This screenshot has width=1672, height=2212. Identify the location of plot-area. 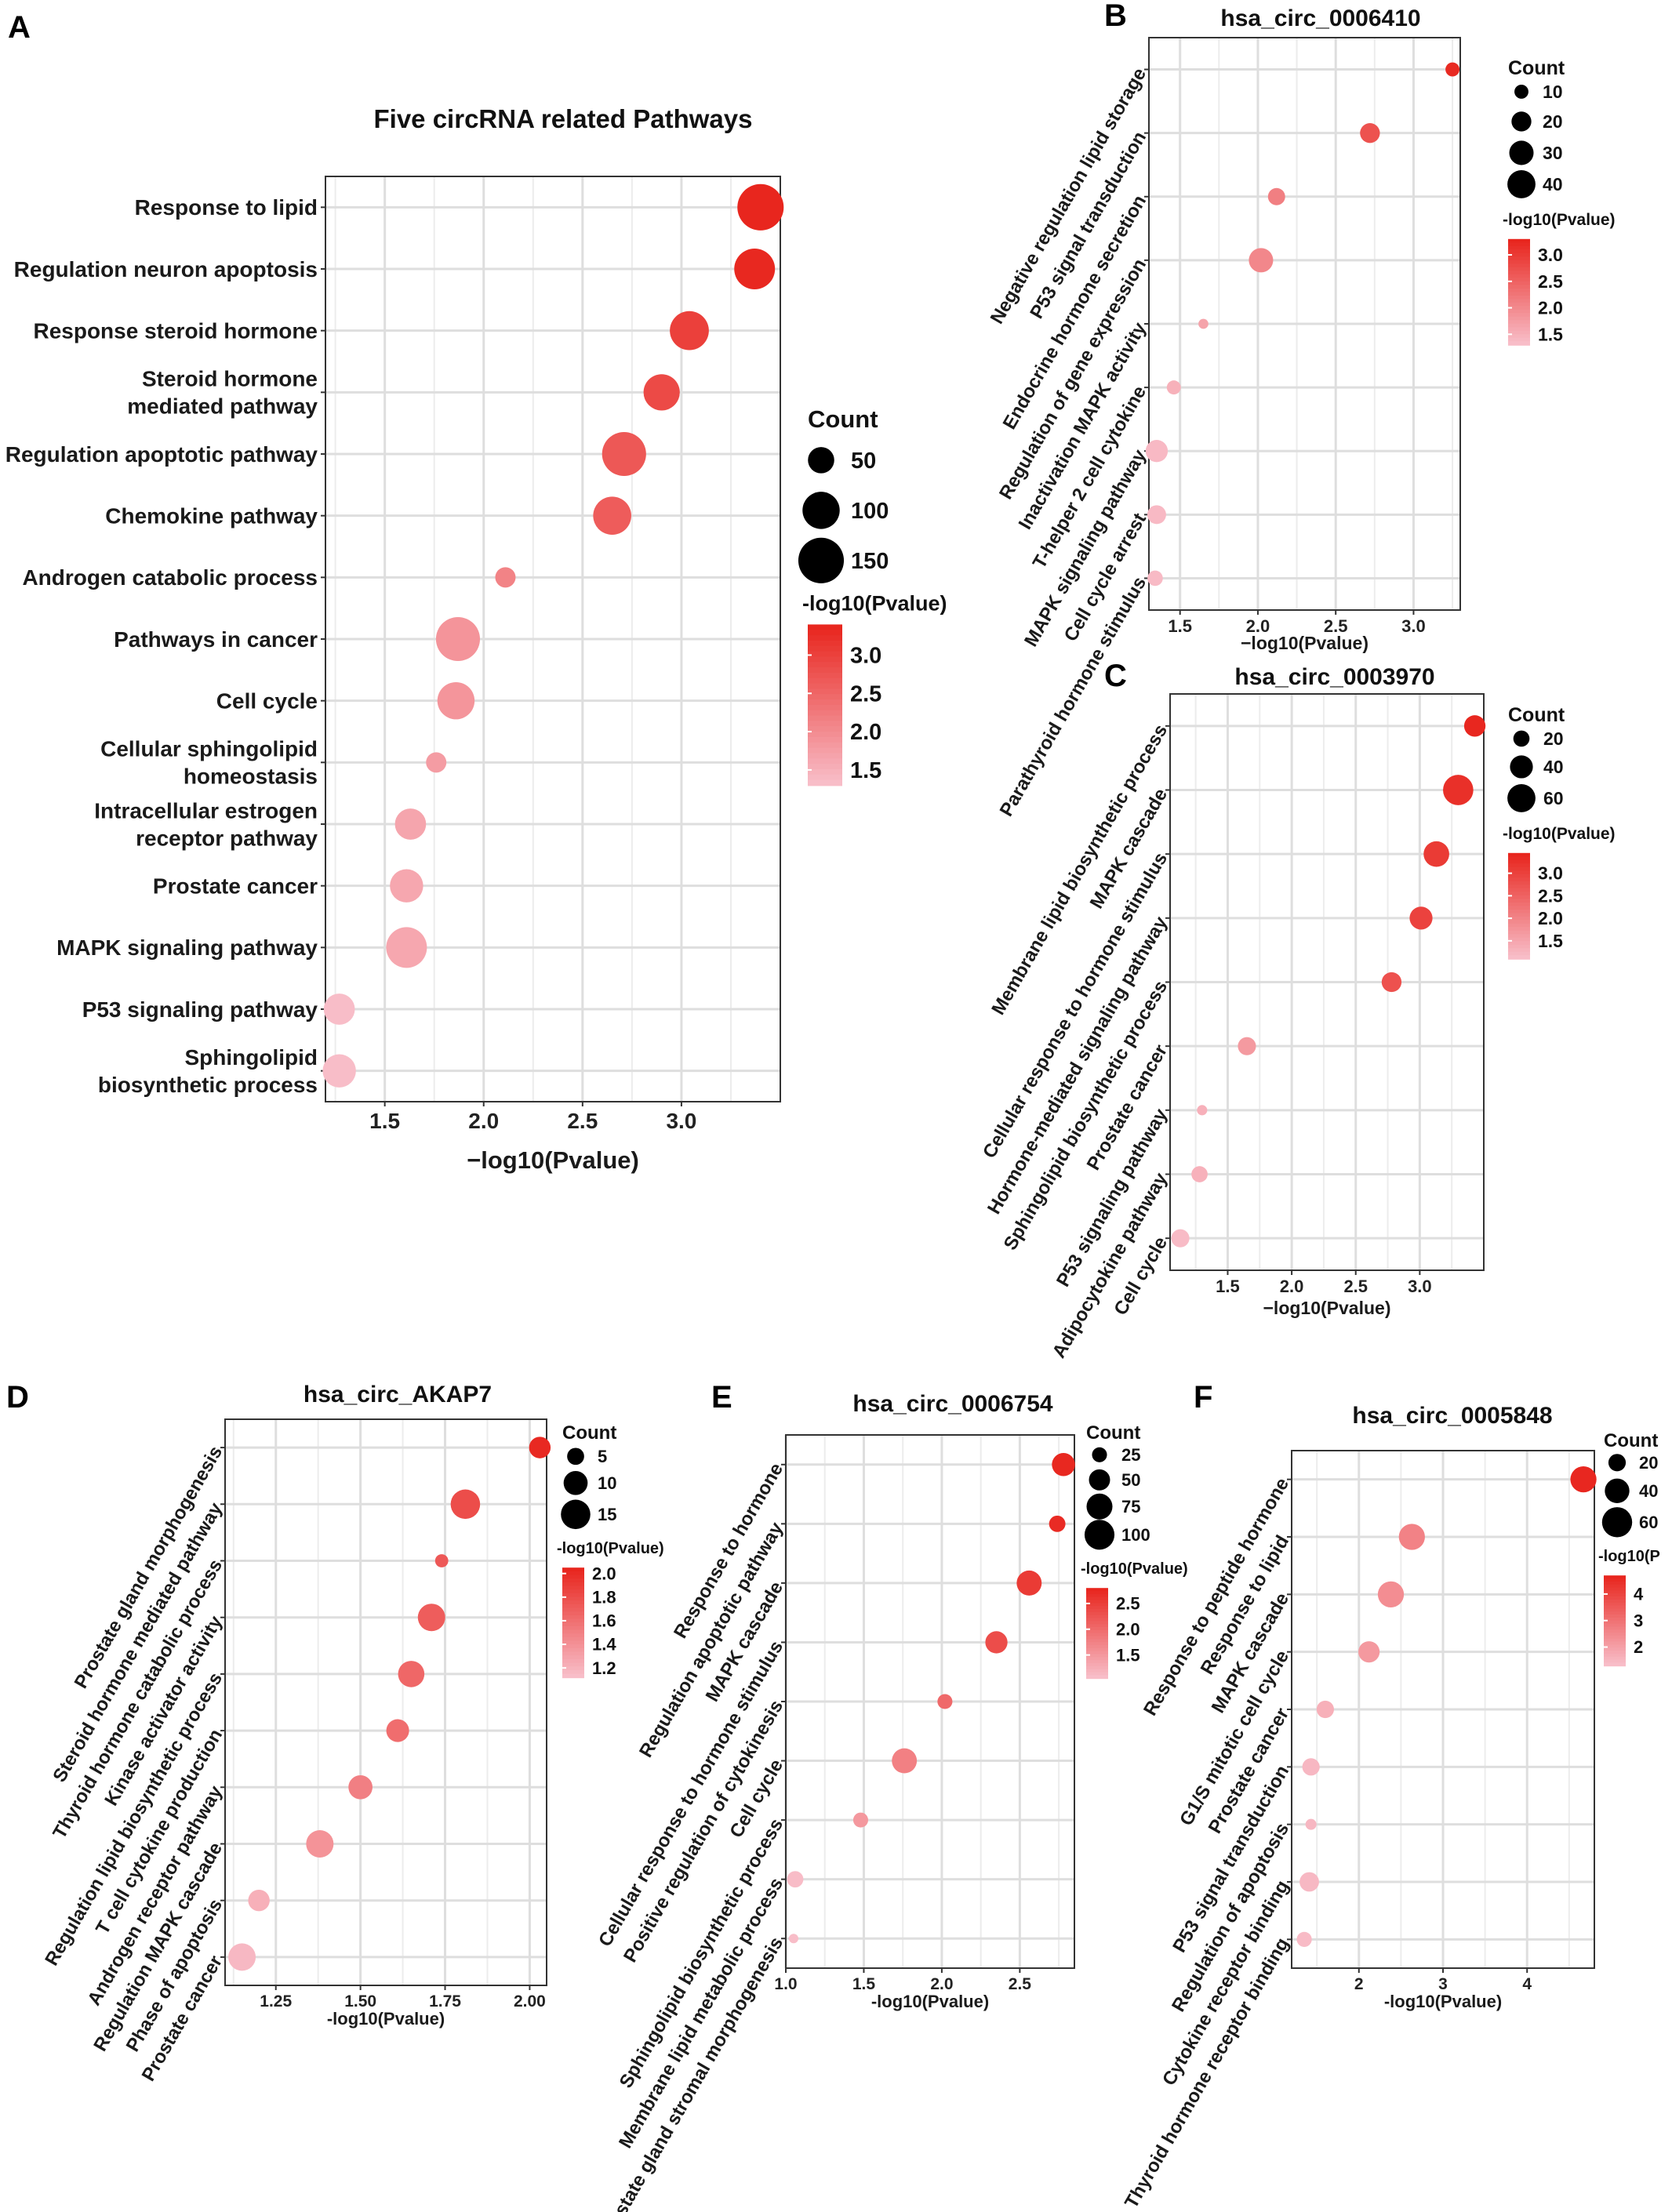
(386, 1702).